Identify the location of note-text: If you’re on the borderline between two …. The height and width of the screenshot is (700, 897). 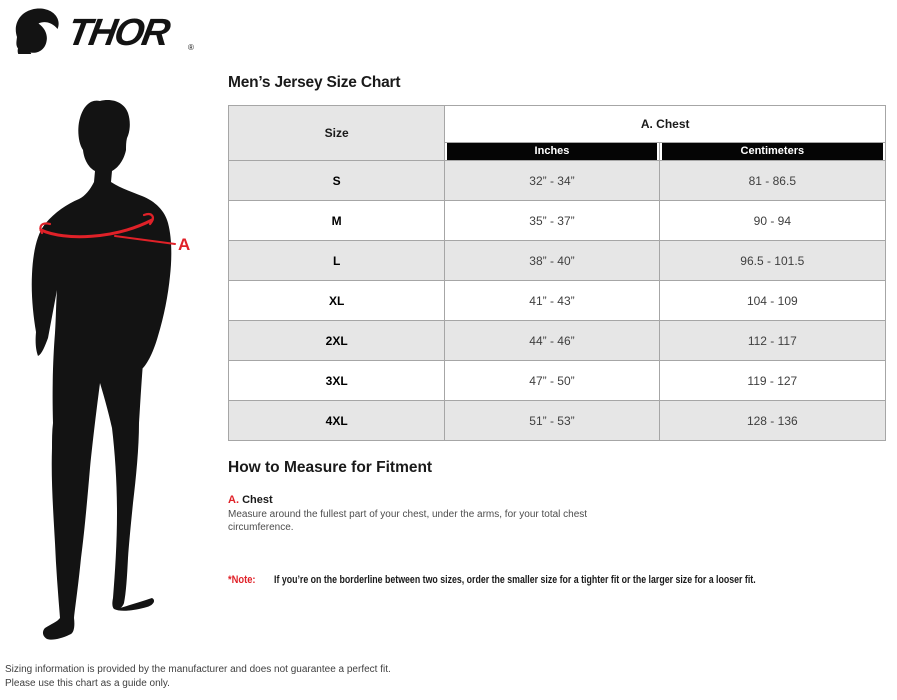
(515, 580).